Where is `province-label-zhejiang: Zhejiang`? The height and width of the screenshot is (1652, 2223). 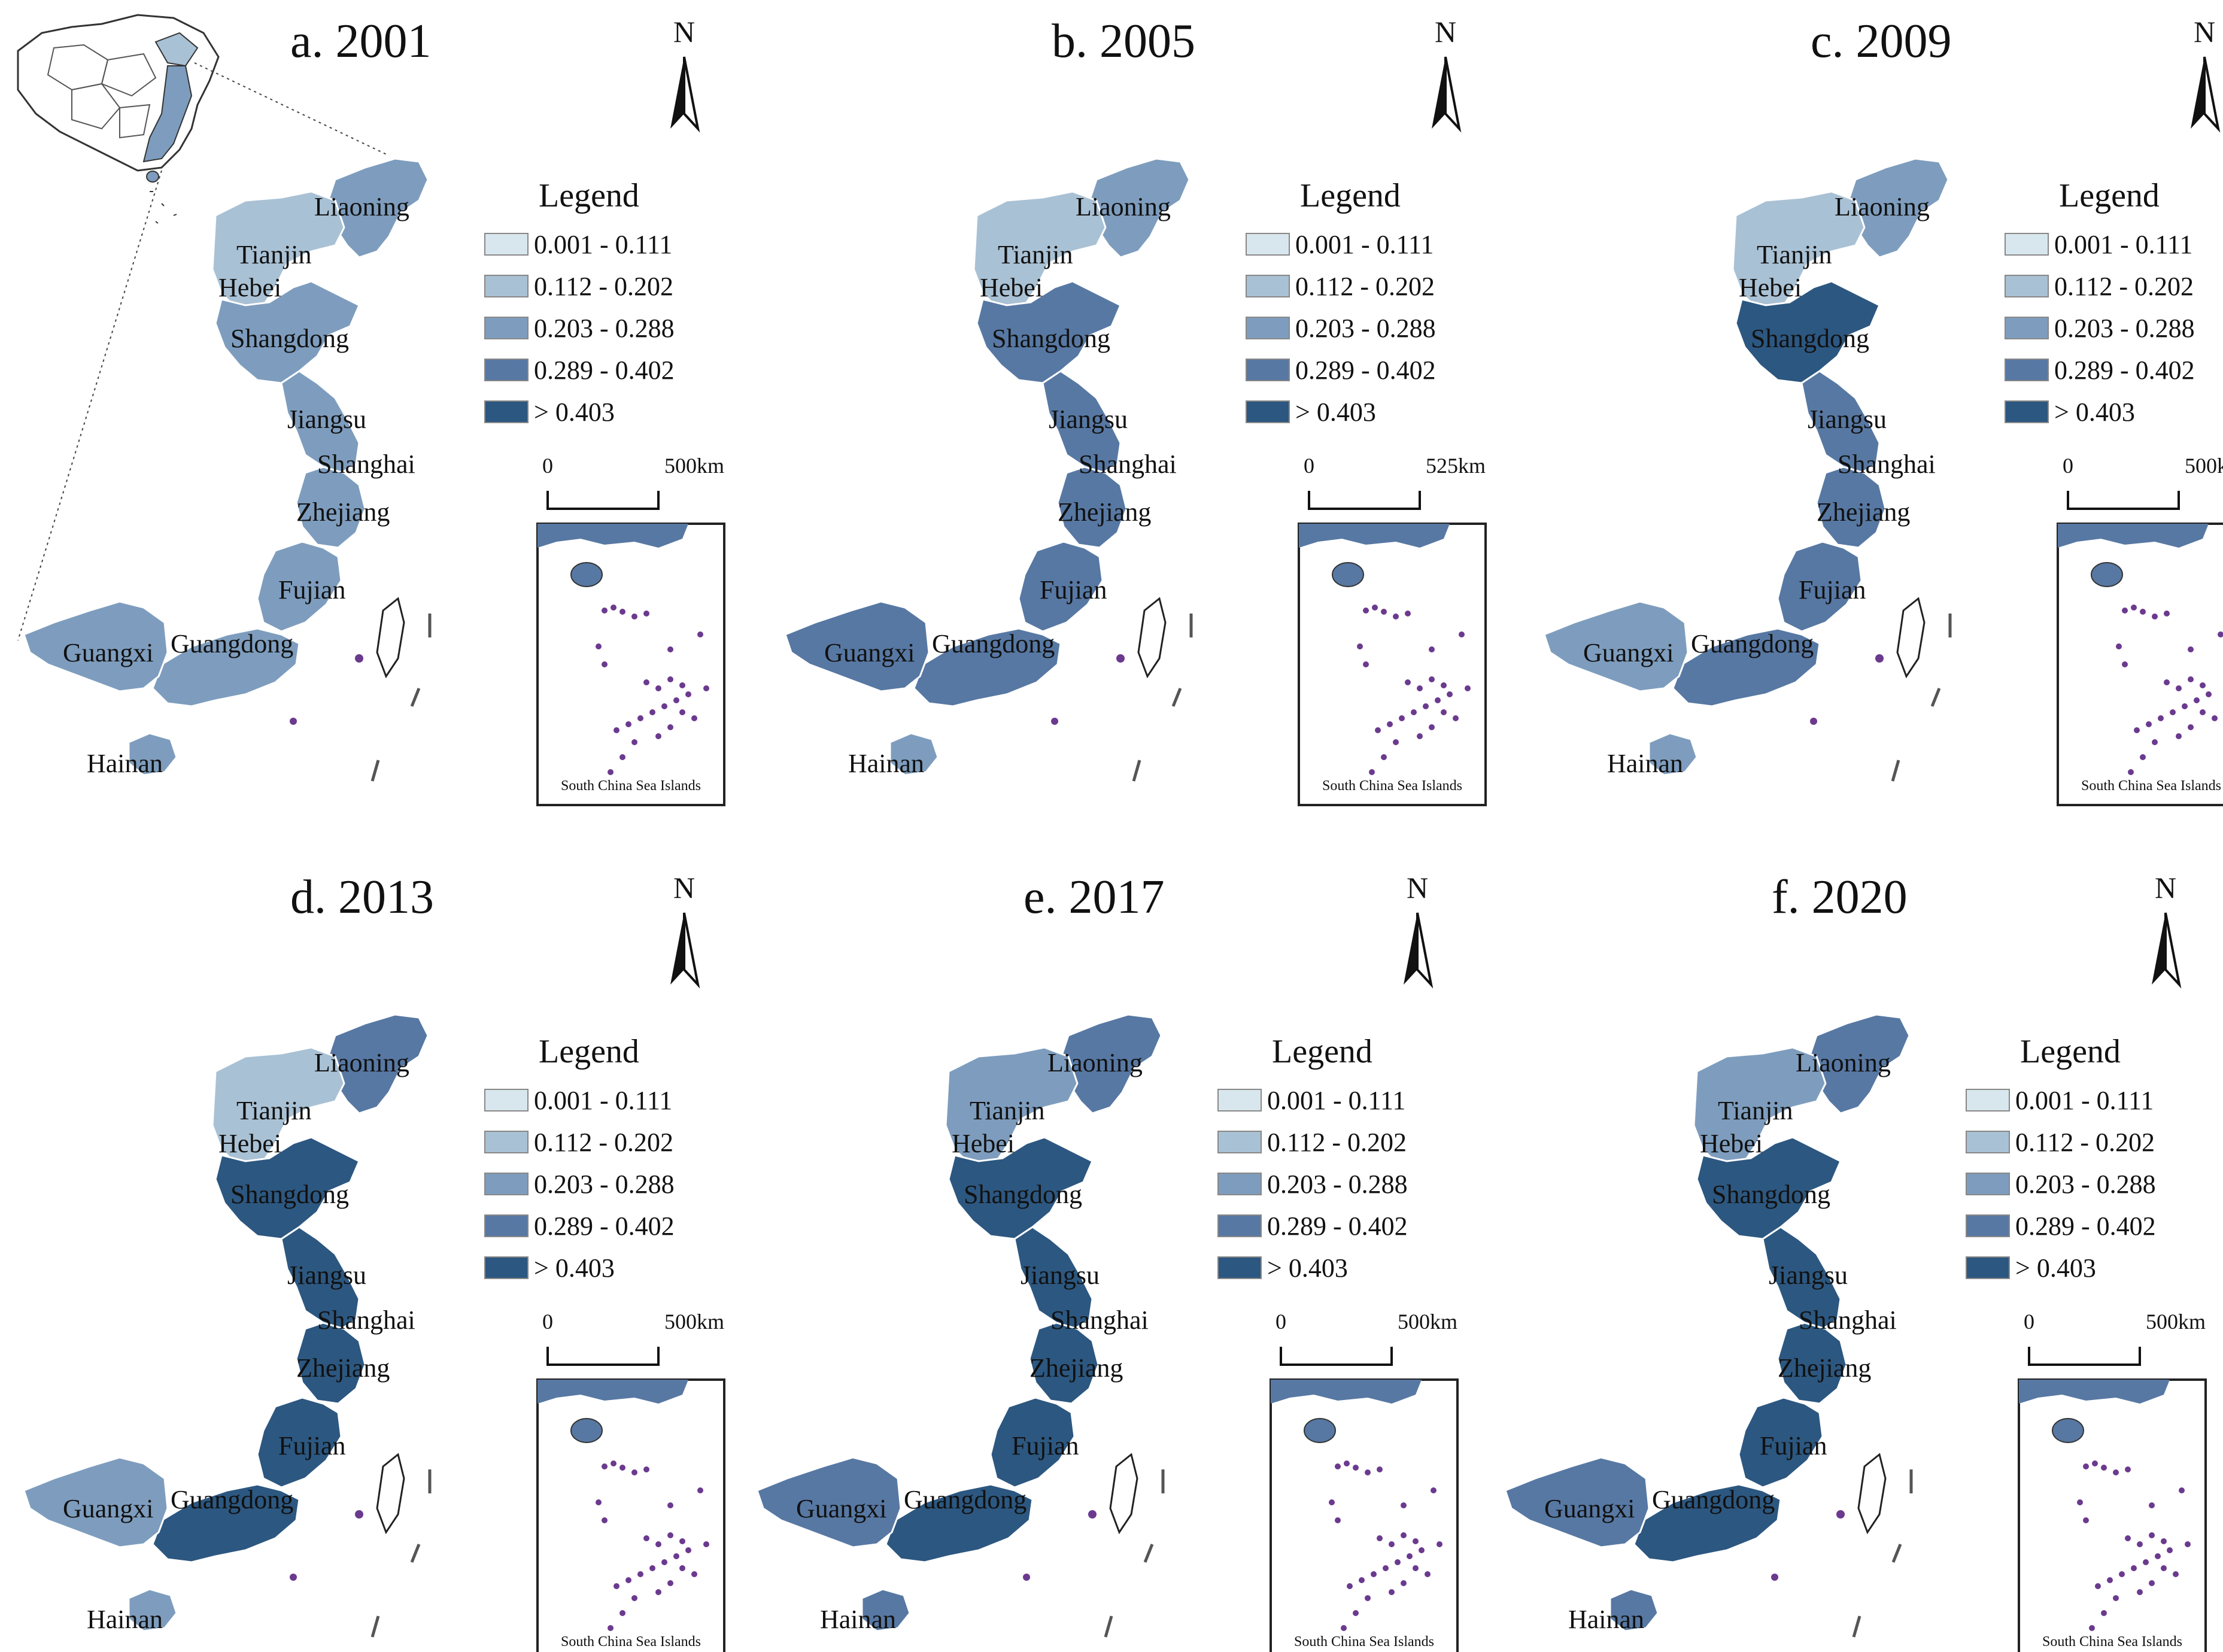
province-label-zhejiang: Zhejiang is located at coordinates (343, 1368).